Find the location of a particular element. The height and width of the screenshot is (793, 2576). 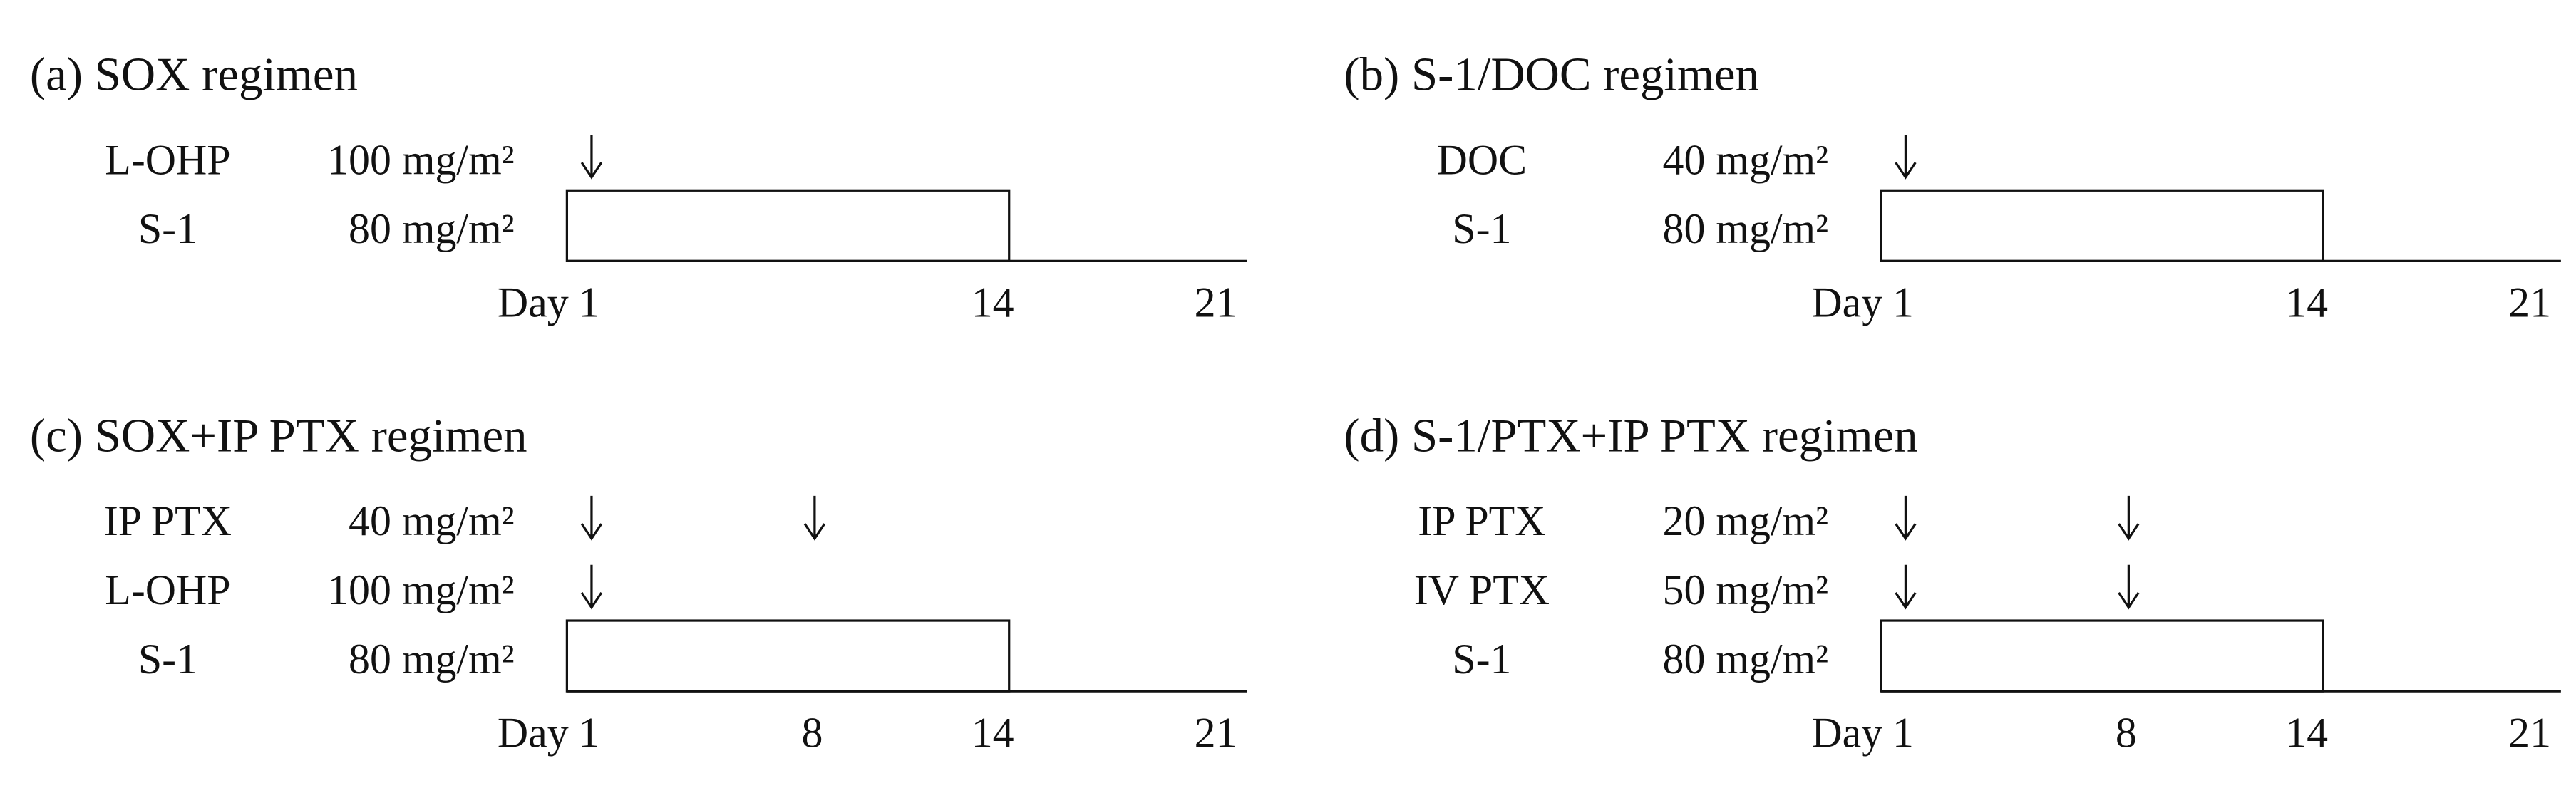

panel-title: (d) S-1/PTX+IP PTX regimen is located at coordinates (1630, 436).